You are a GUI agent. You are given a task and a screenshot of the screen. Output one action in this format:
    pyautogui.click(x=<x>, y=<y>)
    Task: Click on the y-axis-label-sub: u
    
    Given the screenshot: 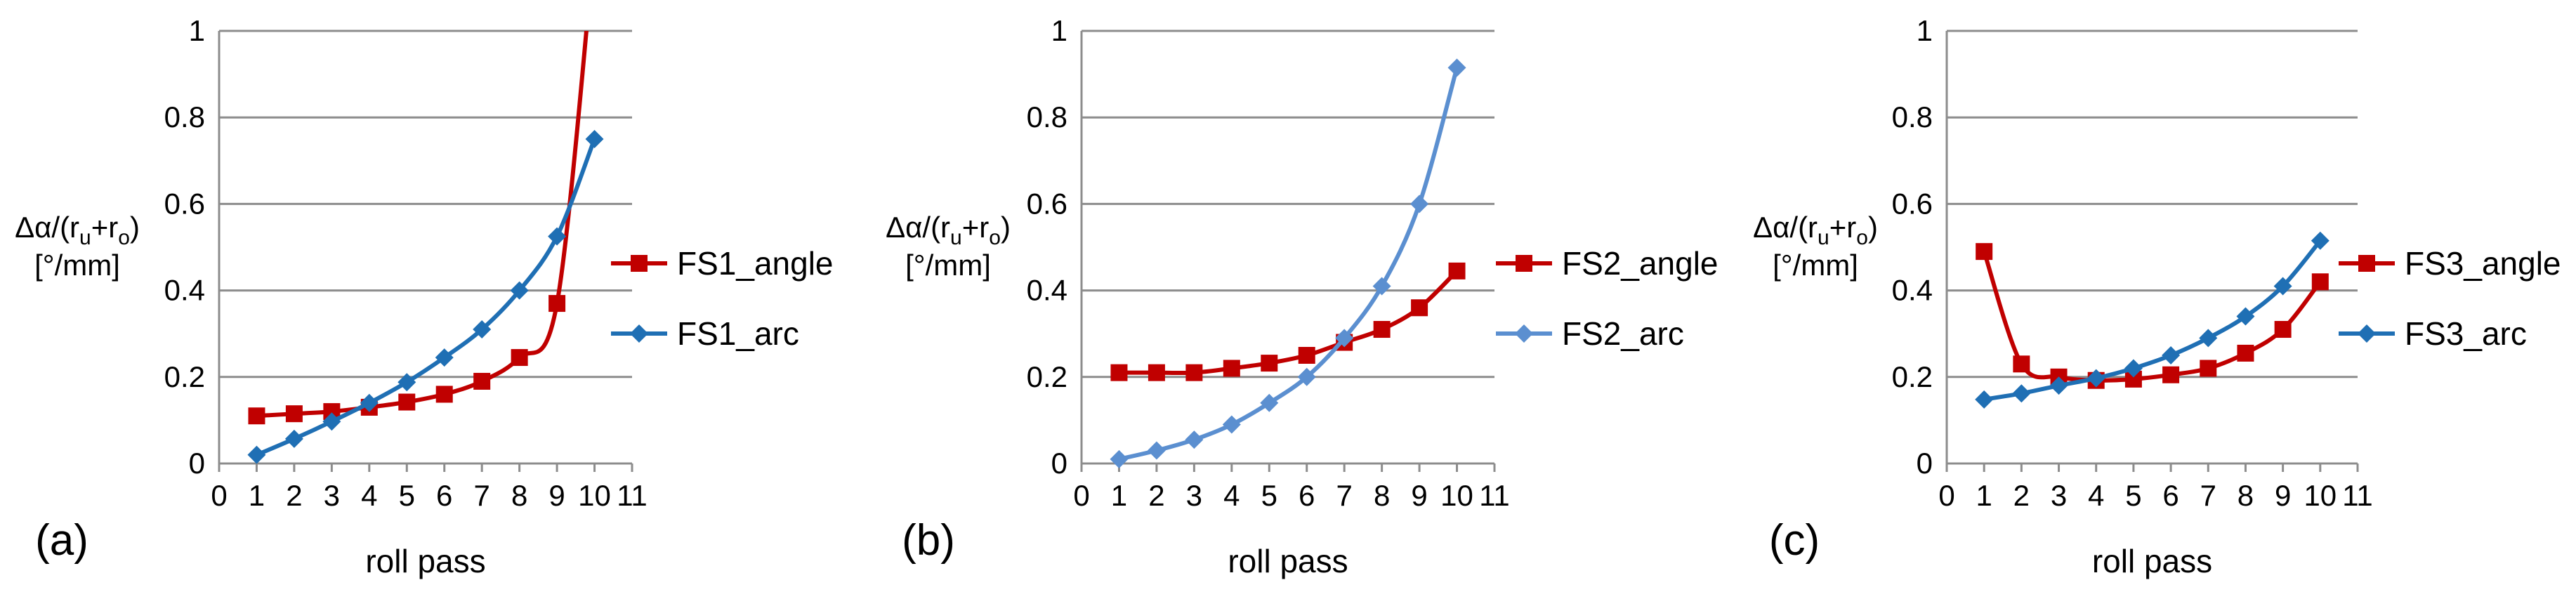 What is the action you would take?
    pyautogui.click(x=85, y=237)
    